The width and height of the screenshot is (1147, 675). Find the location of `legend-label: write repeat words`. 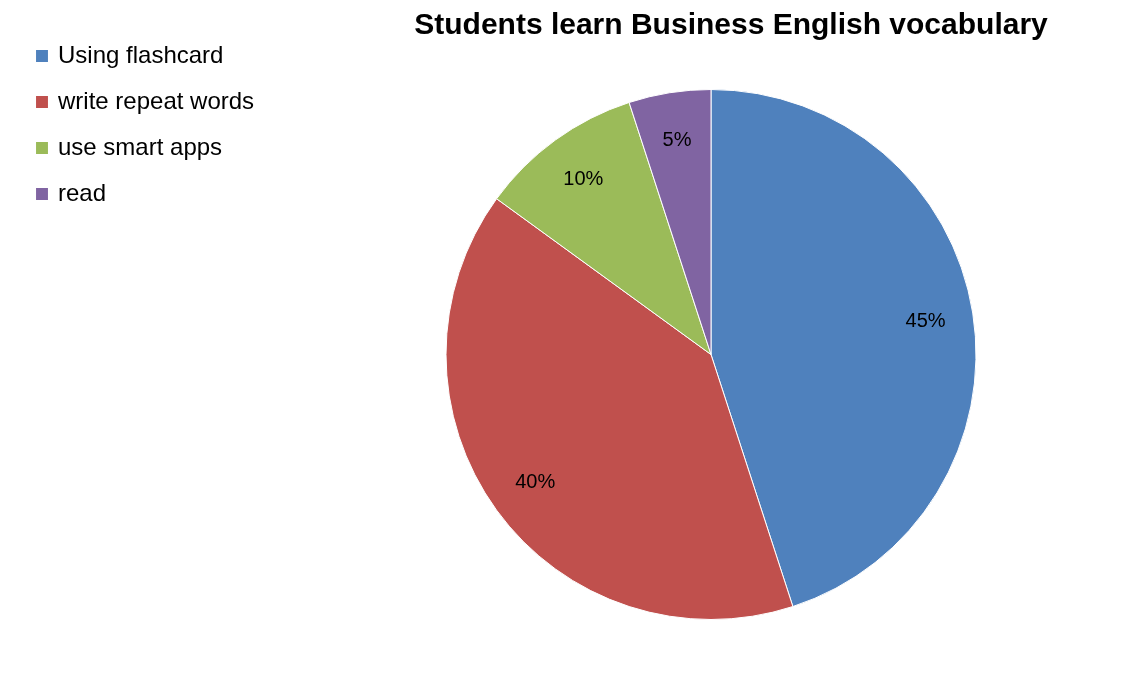

legend-label: write repeat words is located at coordinates (156, 100).